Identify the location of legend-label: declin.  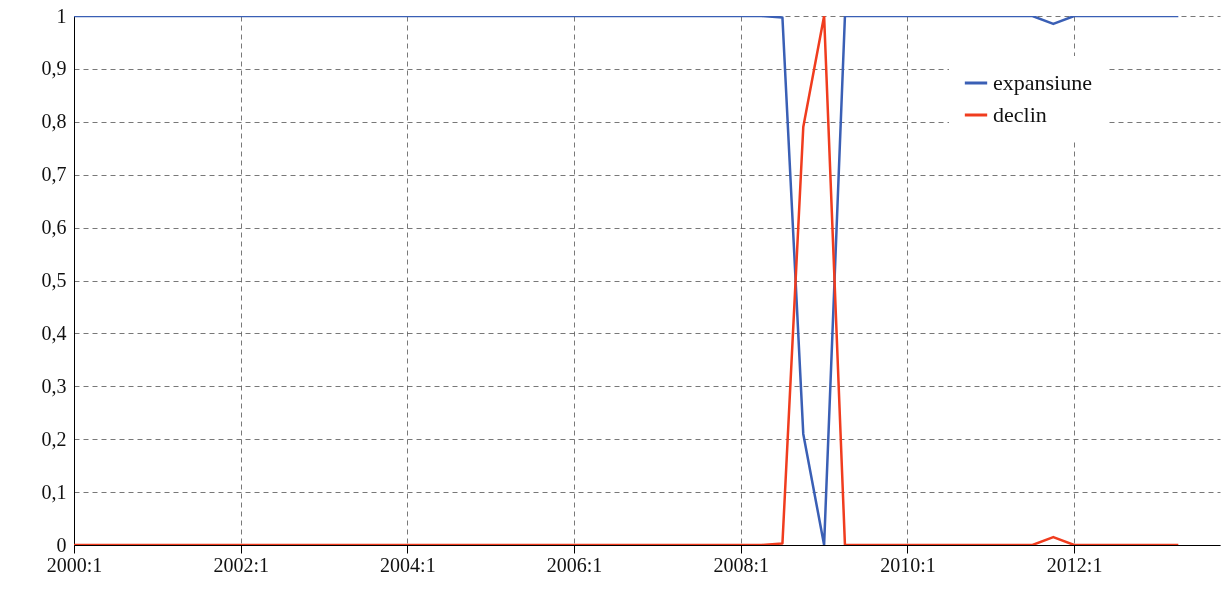
(1020, 114).